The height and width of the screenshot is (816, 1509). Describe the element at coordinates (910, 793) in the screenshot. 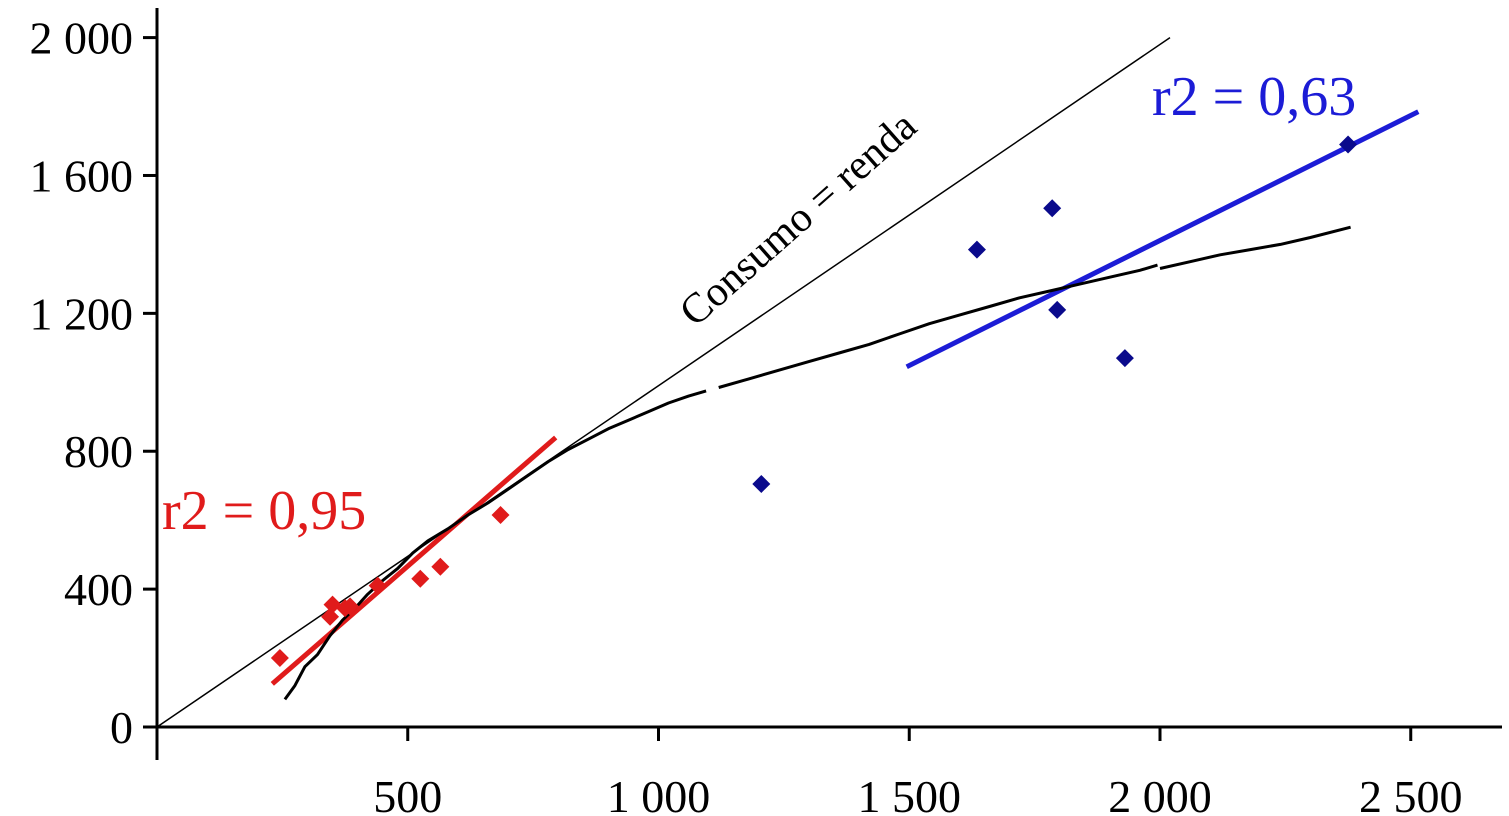

I see `x-tick-label: 1 500` at that location.